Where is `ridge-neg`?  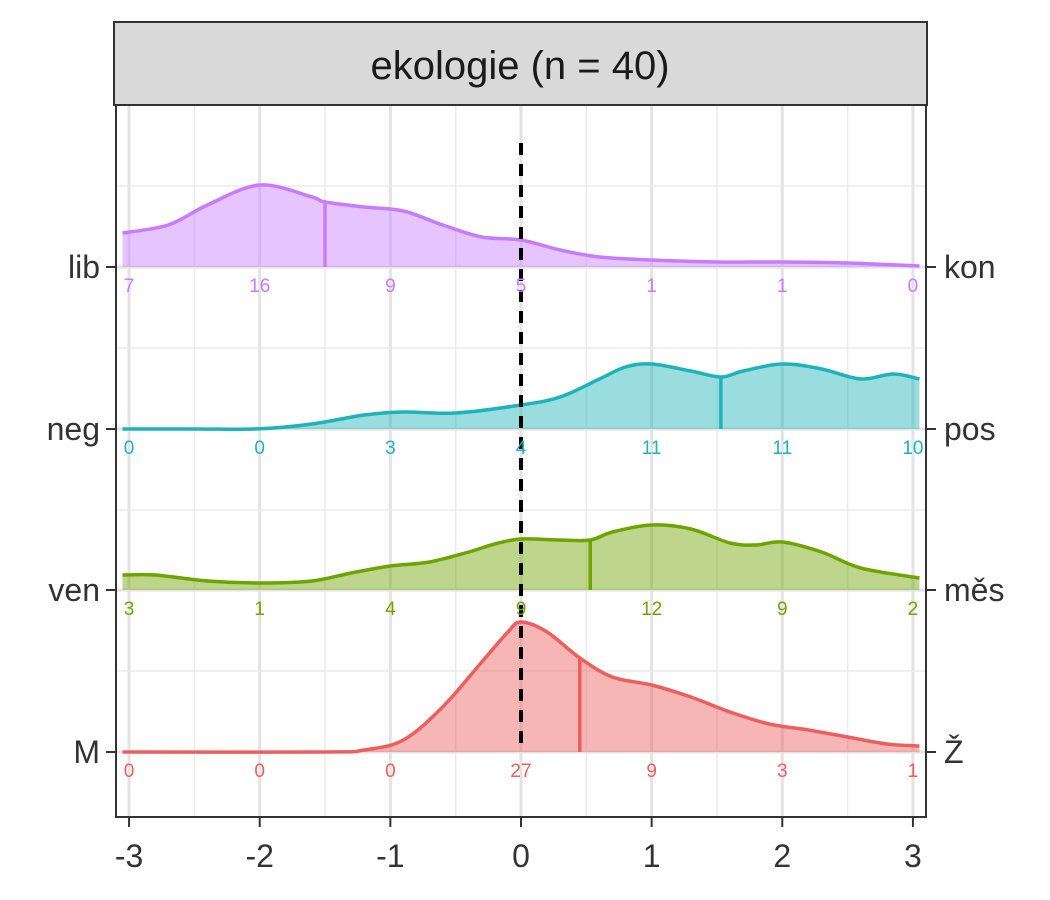 ridge-neg is located at coordinates (521, 396).